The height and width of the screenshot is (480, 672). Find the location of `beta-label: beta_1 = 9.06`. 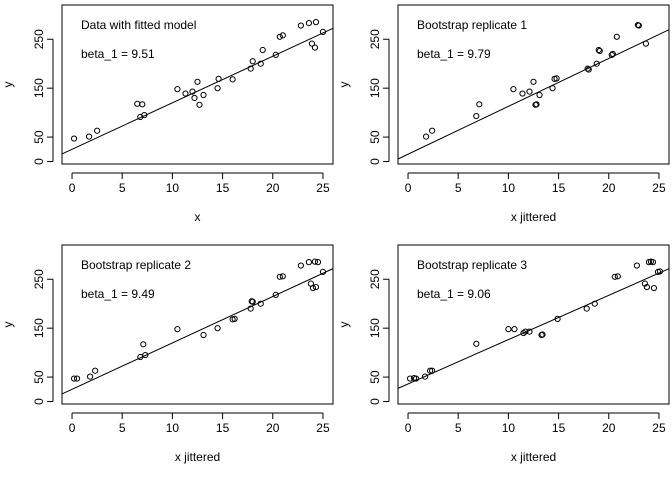

beta-label: beta_1 = 9.06 is located at coordinates (454, 294).